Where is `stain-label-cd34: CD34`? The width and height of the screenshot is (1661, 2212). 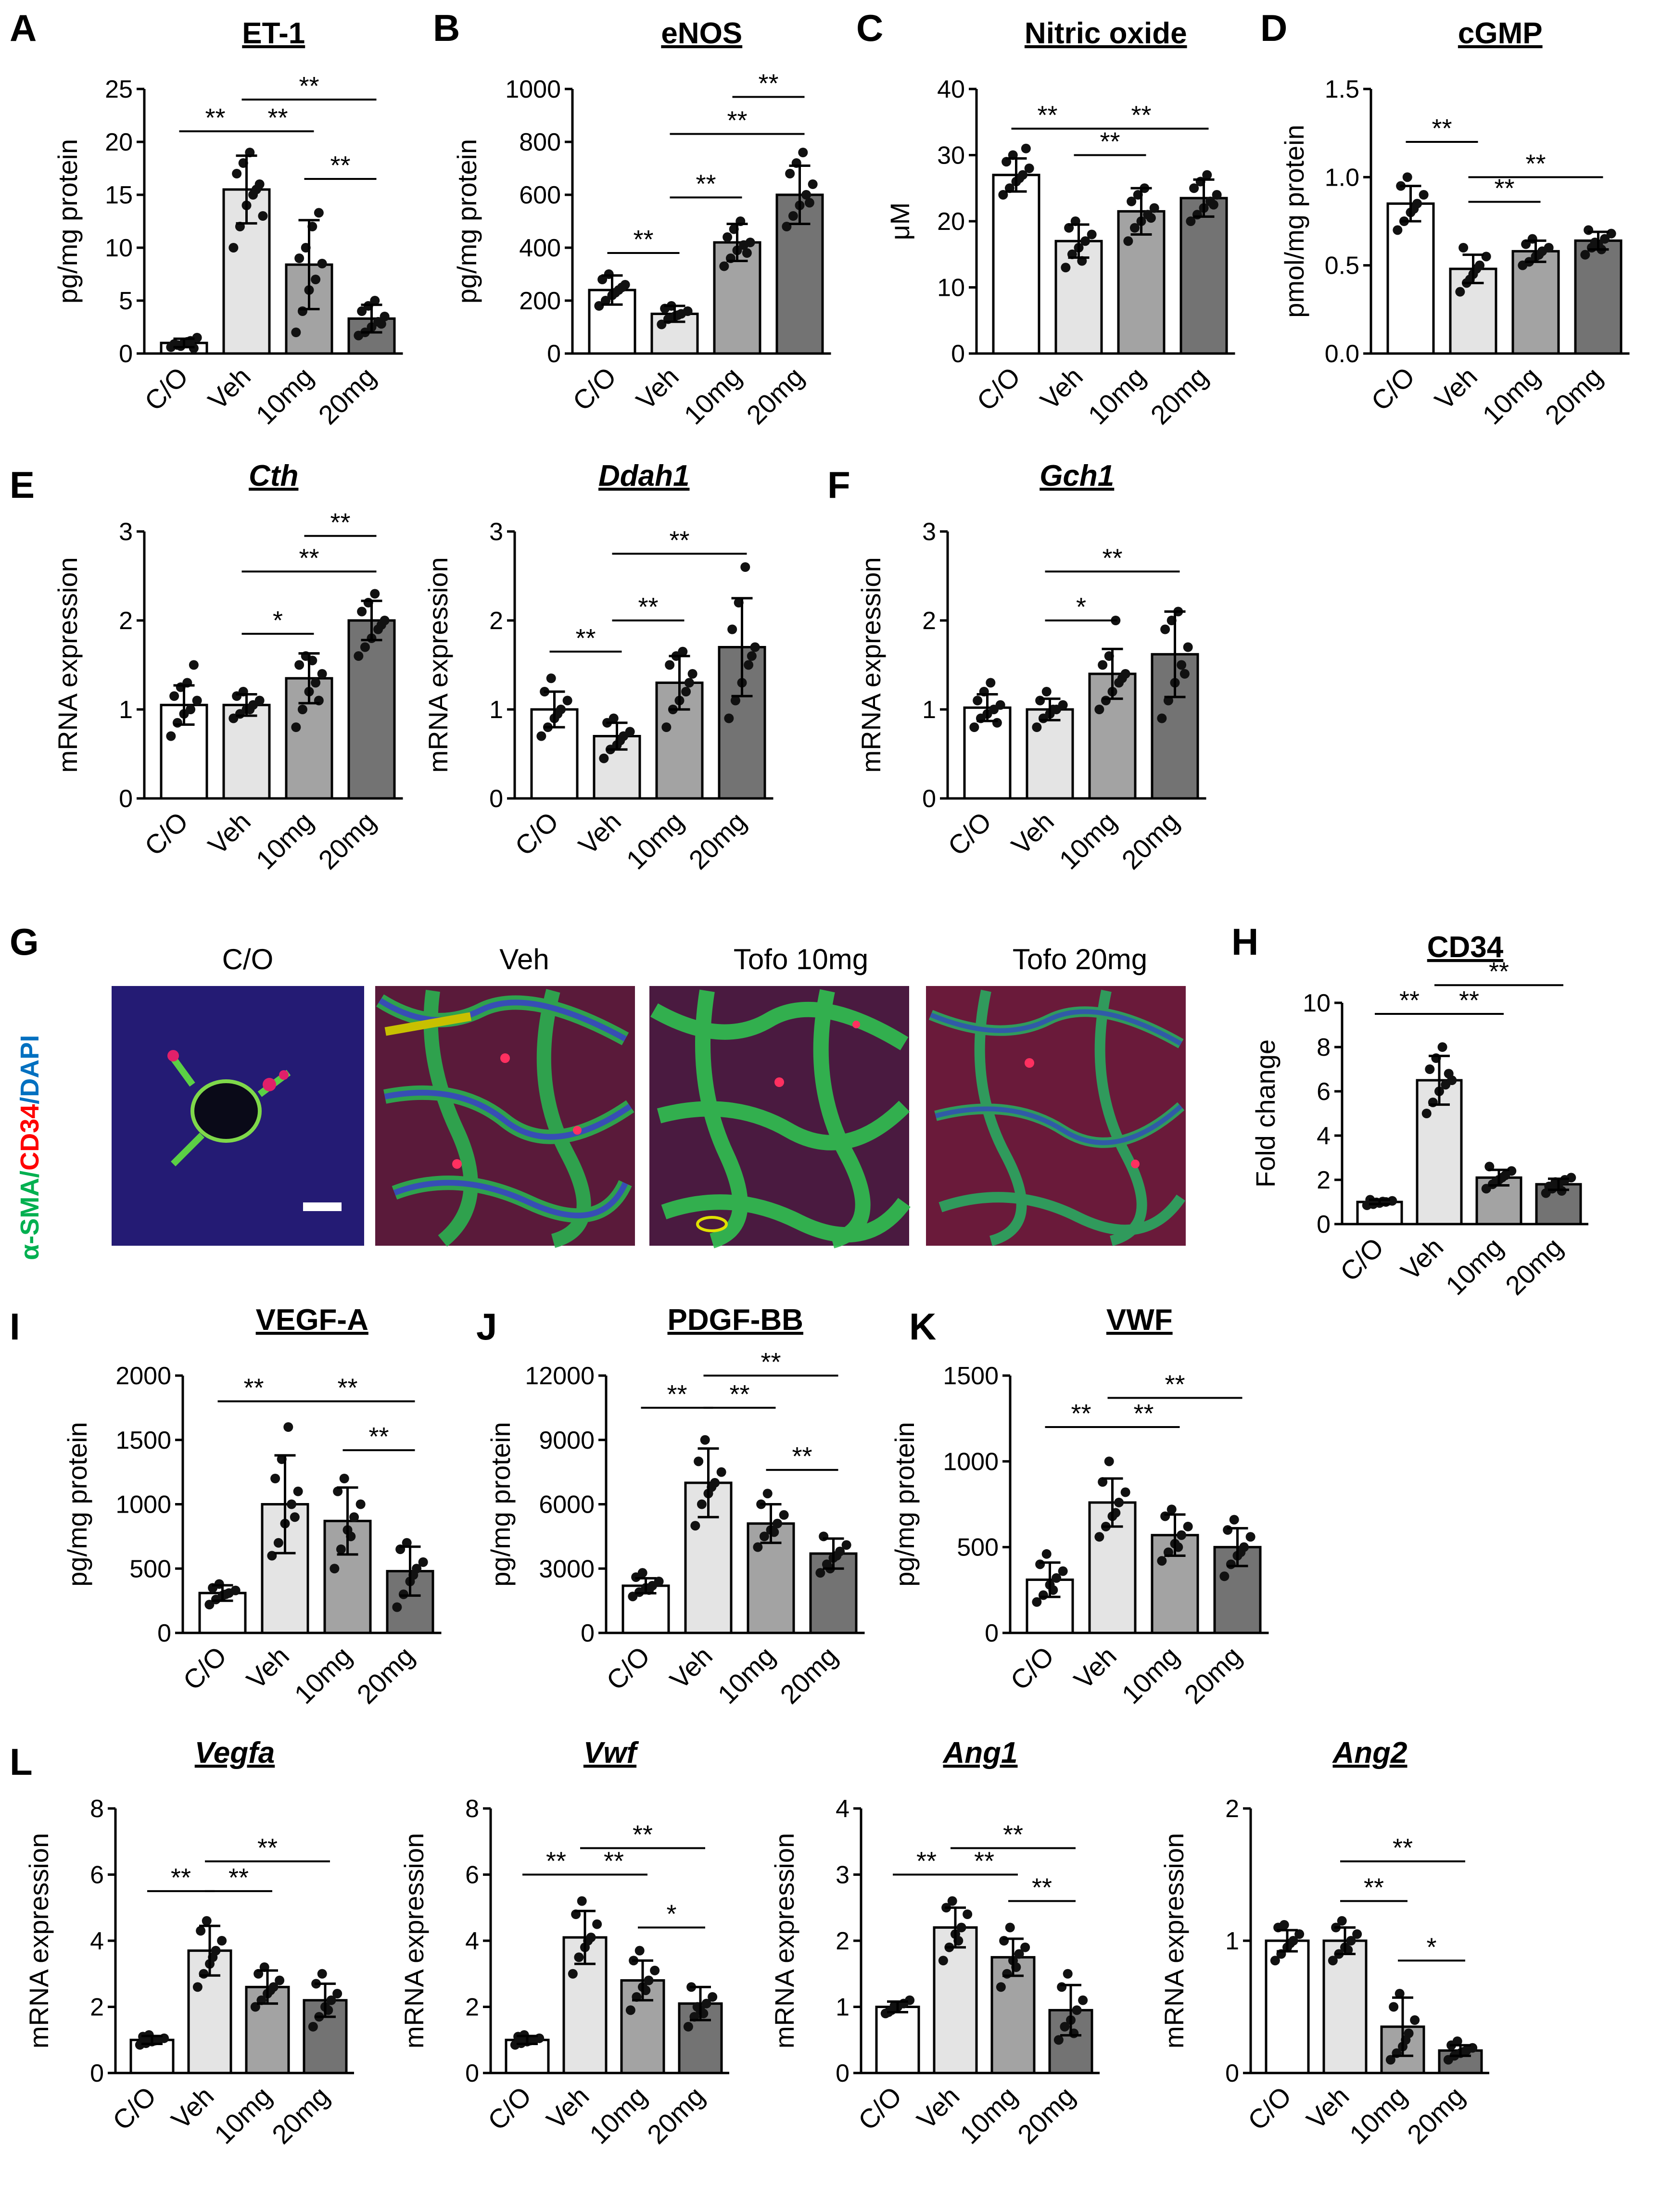
stain-label-cd34: CD34 is located at coordinates (30, 1137).